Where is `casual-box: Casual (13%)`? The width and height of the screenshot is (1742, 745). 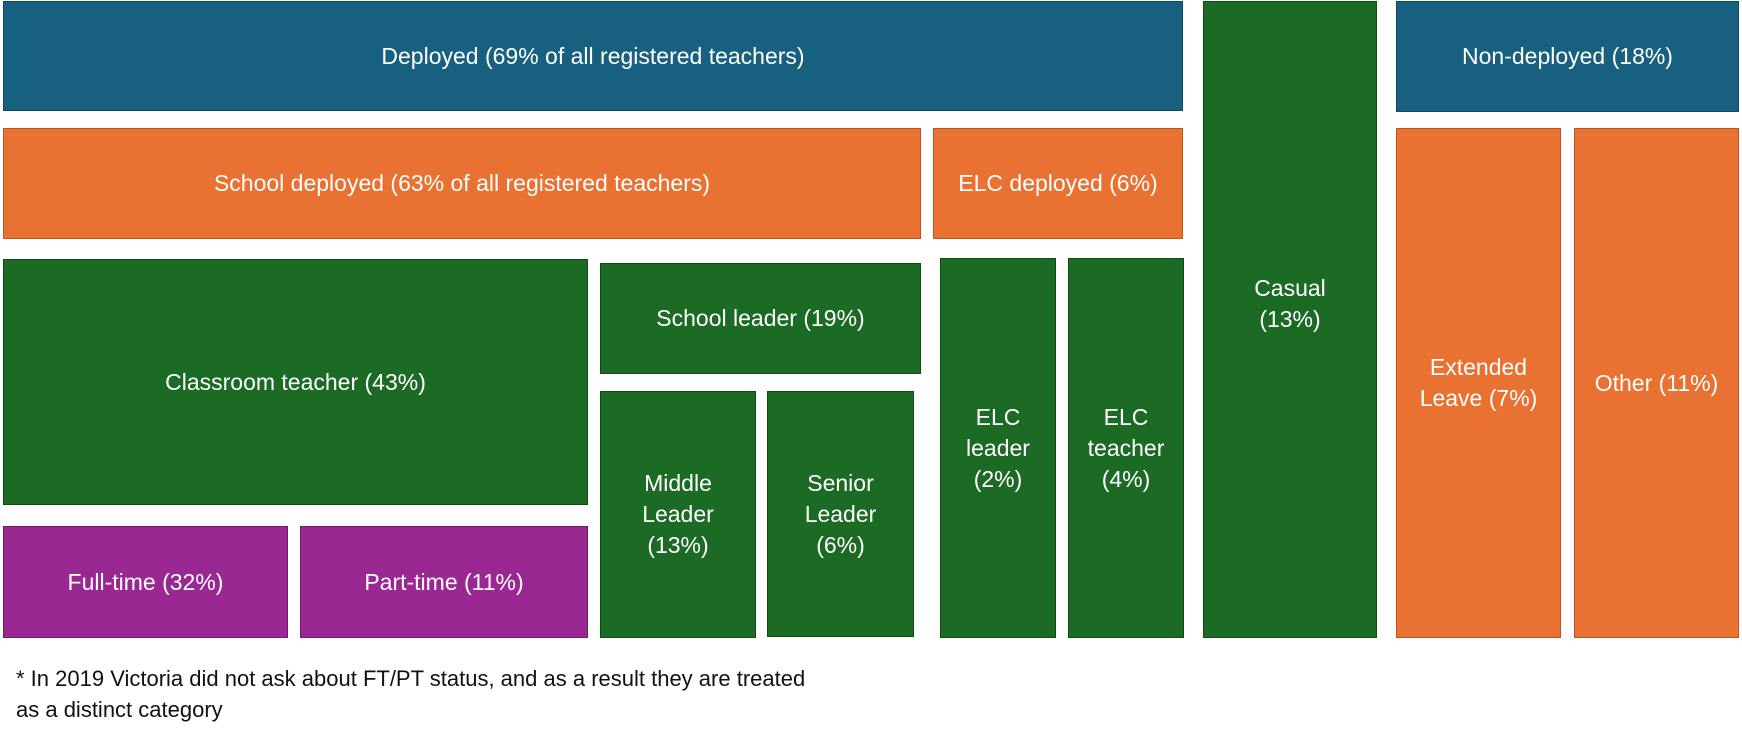
casual-box: Casual (13%) is located at coordinates (1290, 319).